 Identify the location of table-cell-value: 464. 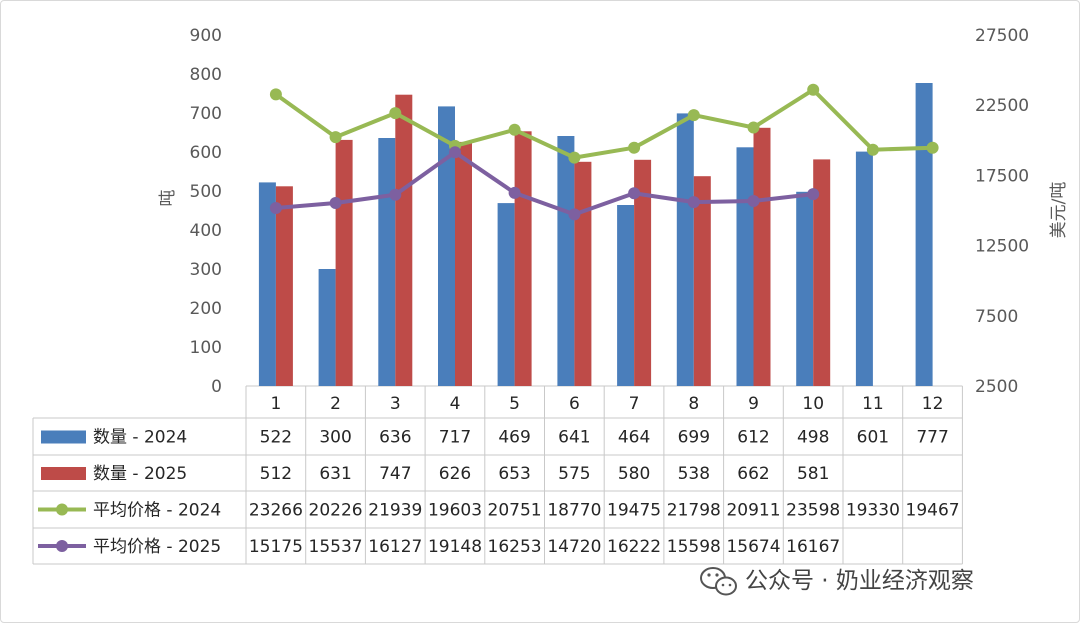
(634, 438).